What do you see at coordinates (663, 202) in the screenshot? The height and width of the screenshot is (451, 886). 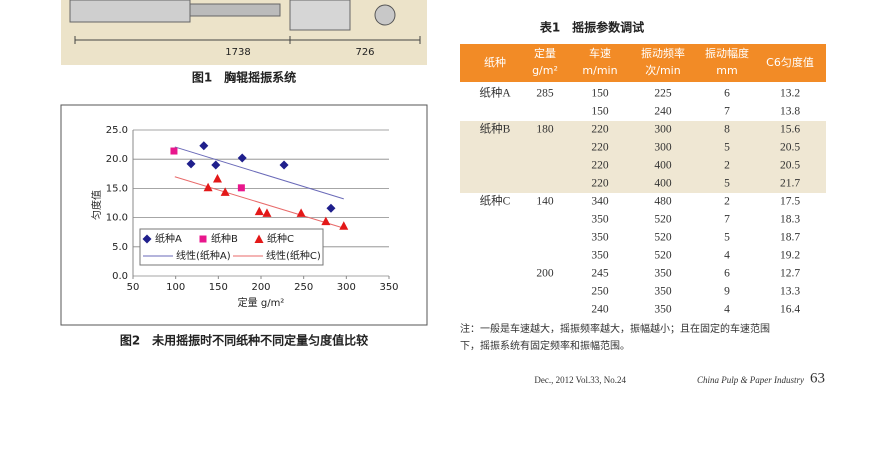 I see `table-cell: 480` at bounding box center [663, 202].